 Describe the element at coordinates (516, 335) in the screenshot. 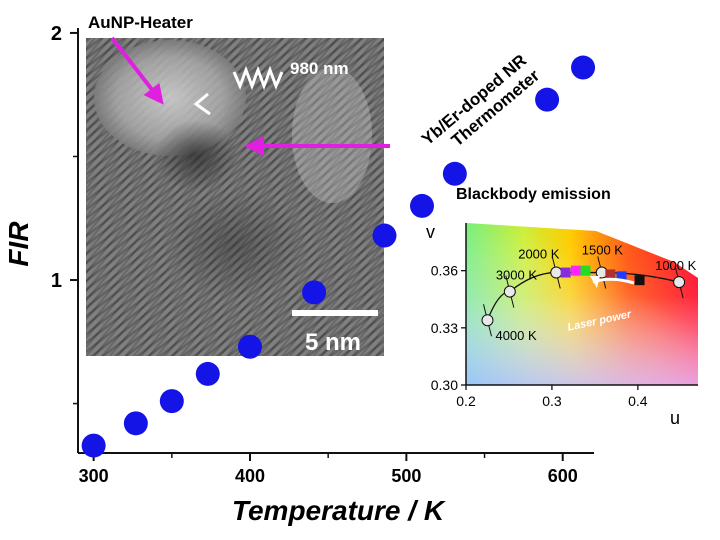

I see `locus-temperature-label: 4000 K` at that location.